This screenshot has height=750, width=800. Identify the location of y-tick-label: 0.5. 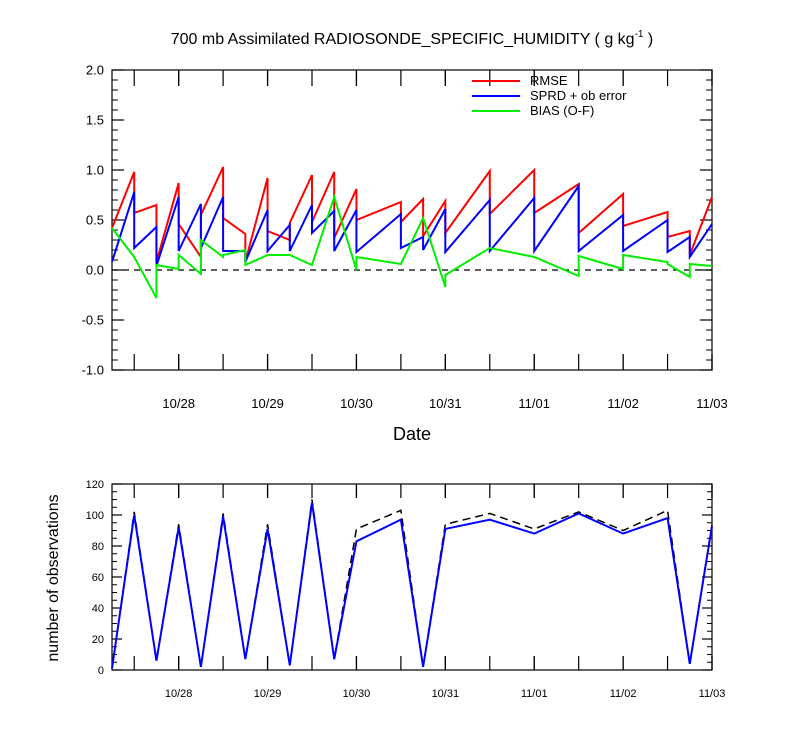
(95, 220).